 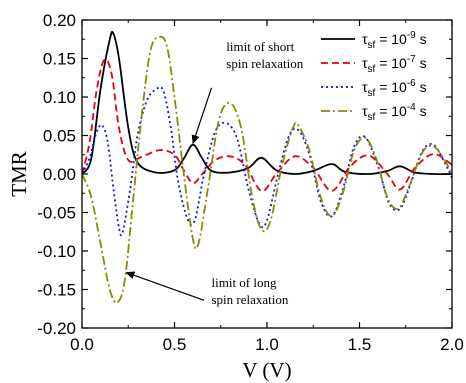 What do you see at coordinates (59, 174) in the screenshot?
I see `y-tick-label: 0.00` at bounding box center [59, 174].